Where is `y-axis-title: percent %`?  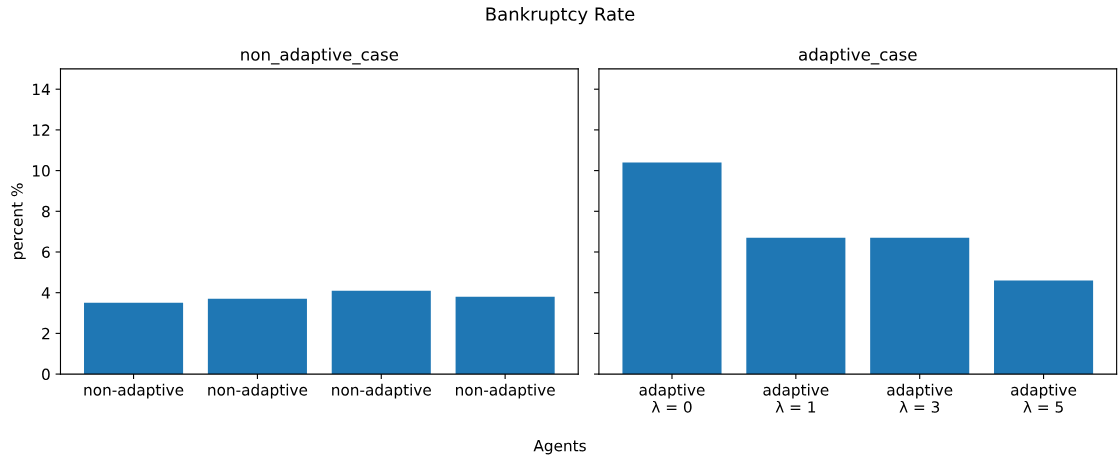
y-axis-title: percent % is located at coordinates (18, 221).